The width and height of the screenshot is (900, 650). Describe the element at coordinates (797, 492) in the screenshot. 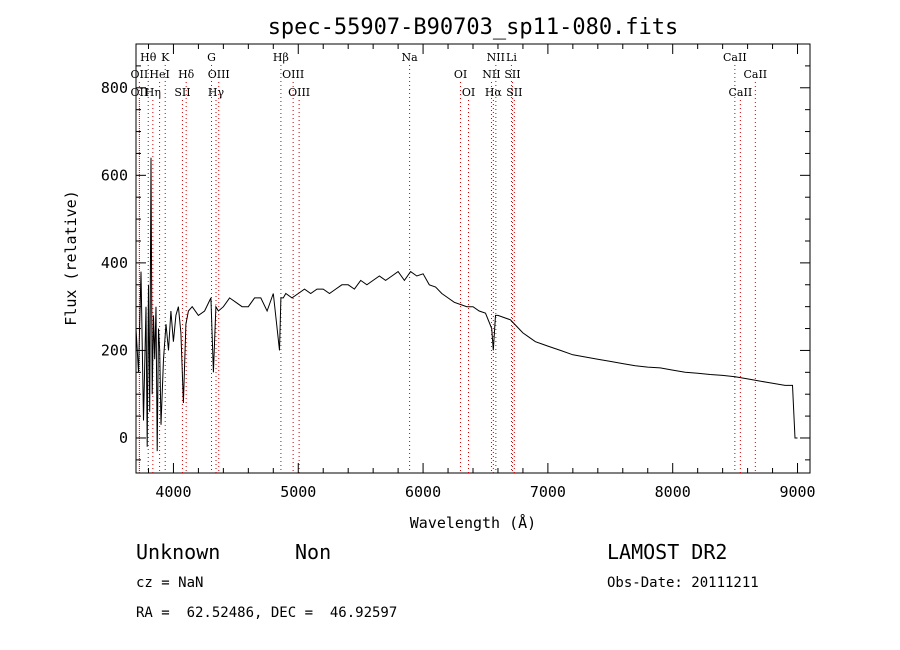

I see `x-tick-label: 9000` at that location.